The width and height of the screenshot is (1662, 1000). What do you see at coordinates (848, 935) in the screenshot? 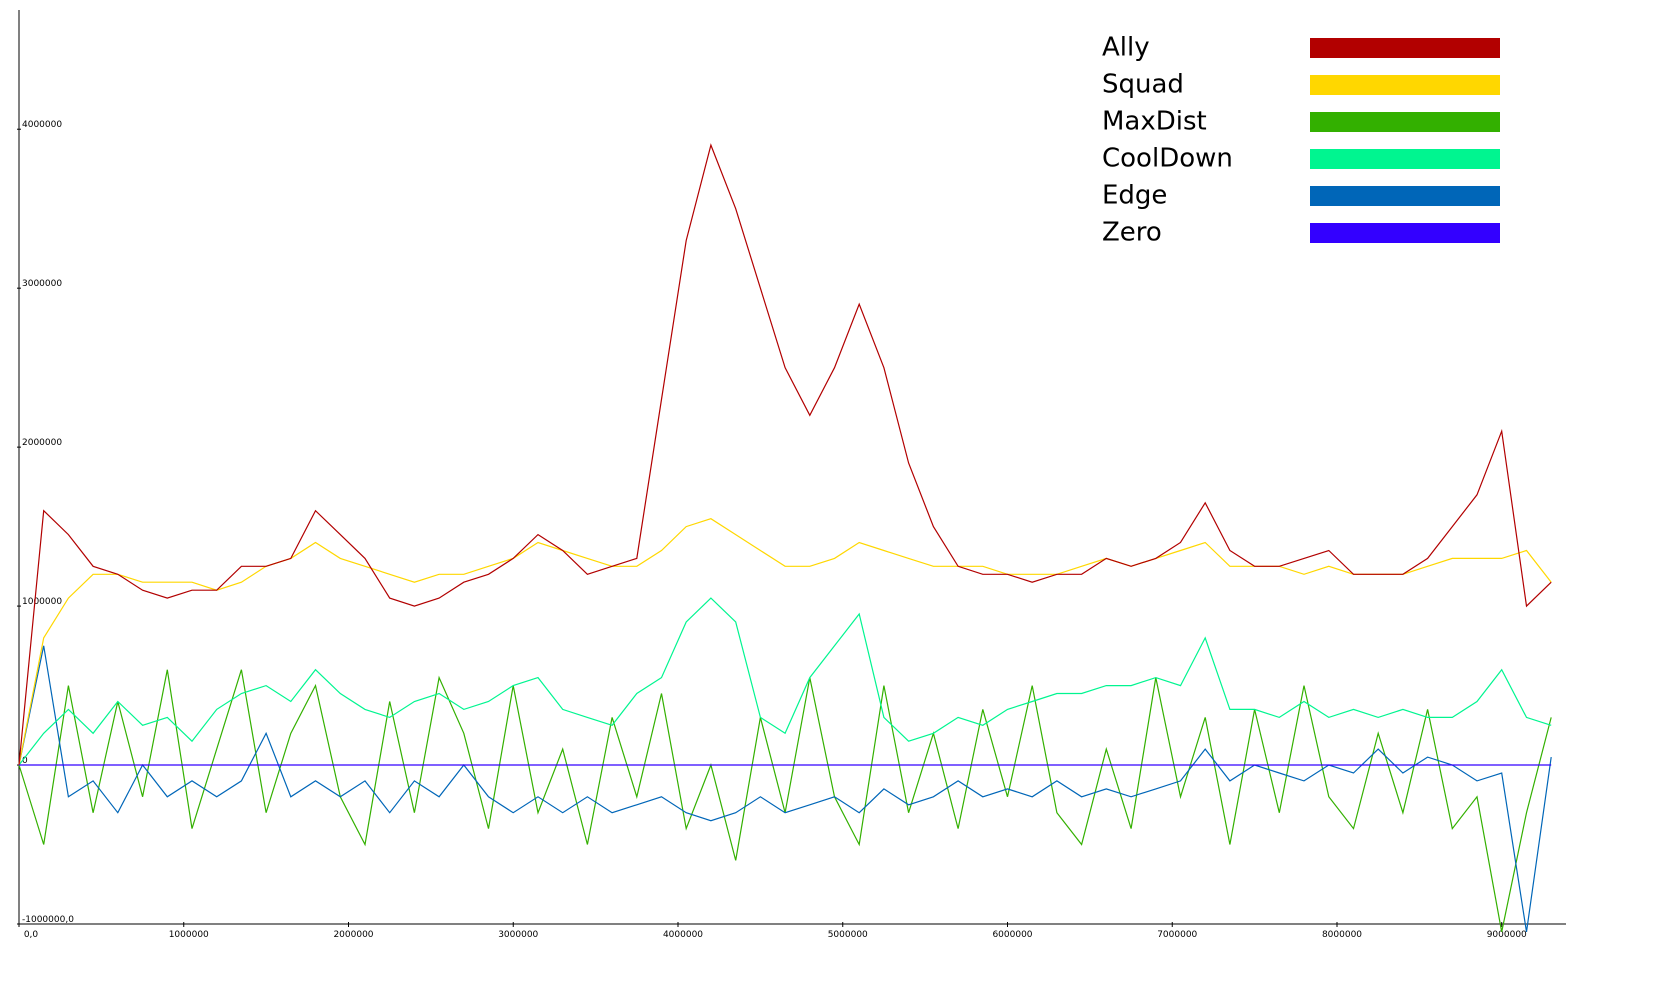
I see `x-tick-label: 5000000` at bounding box center [848, 935].